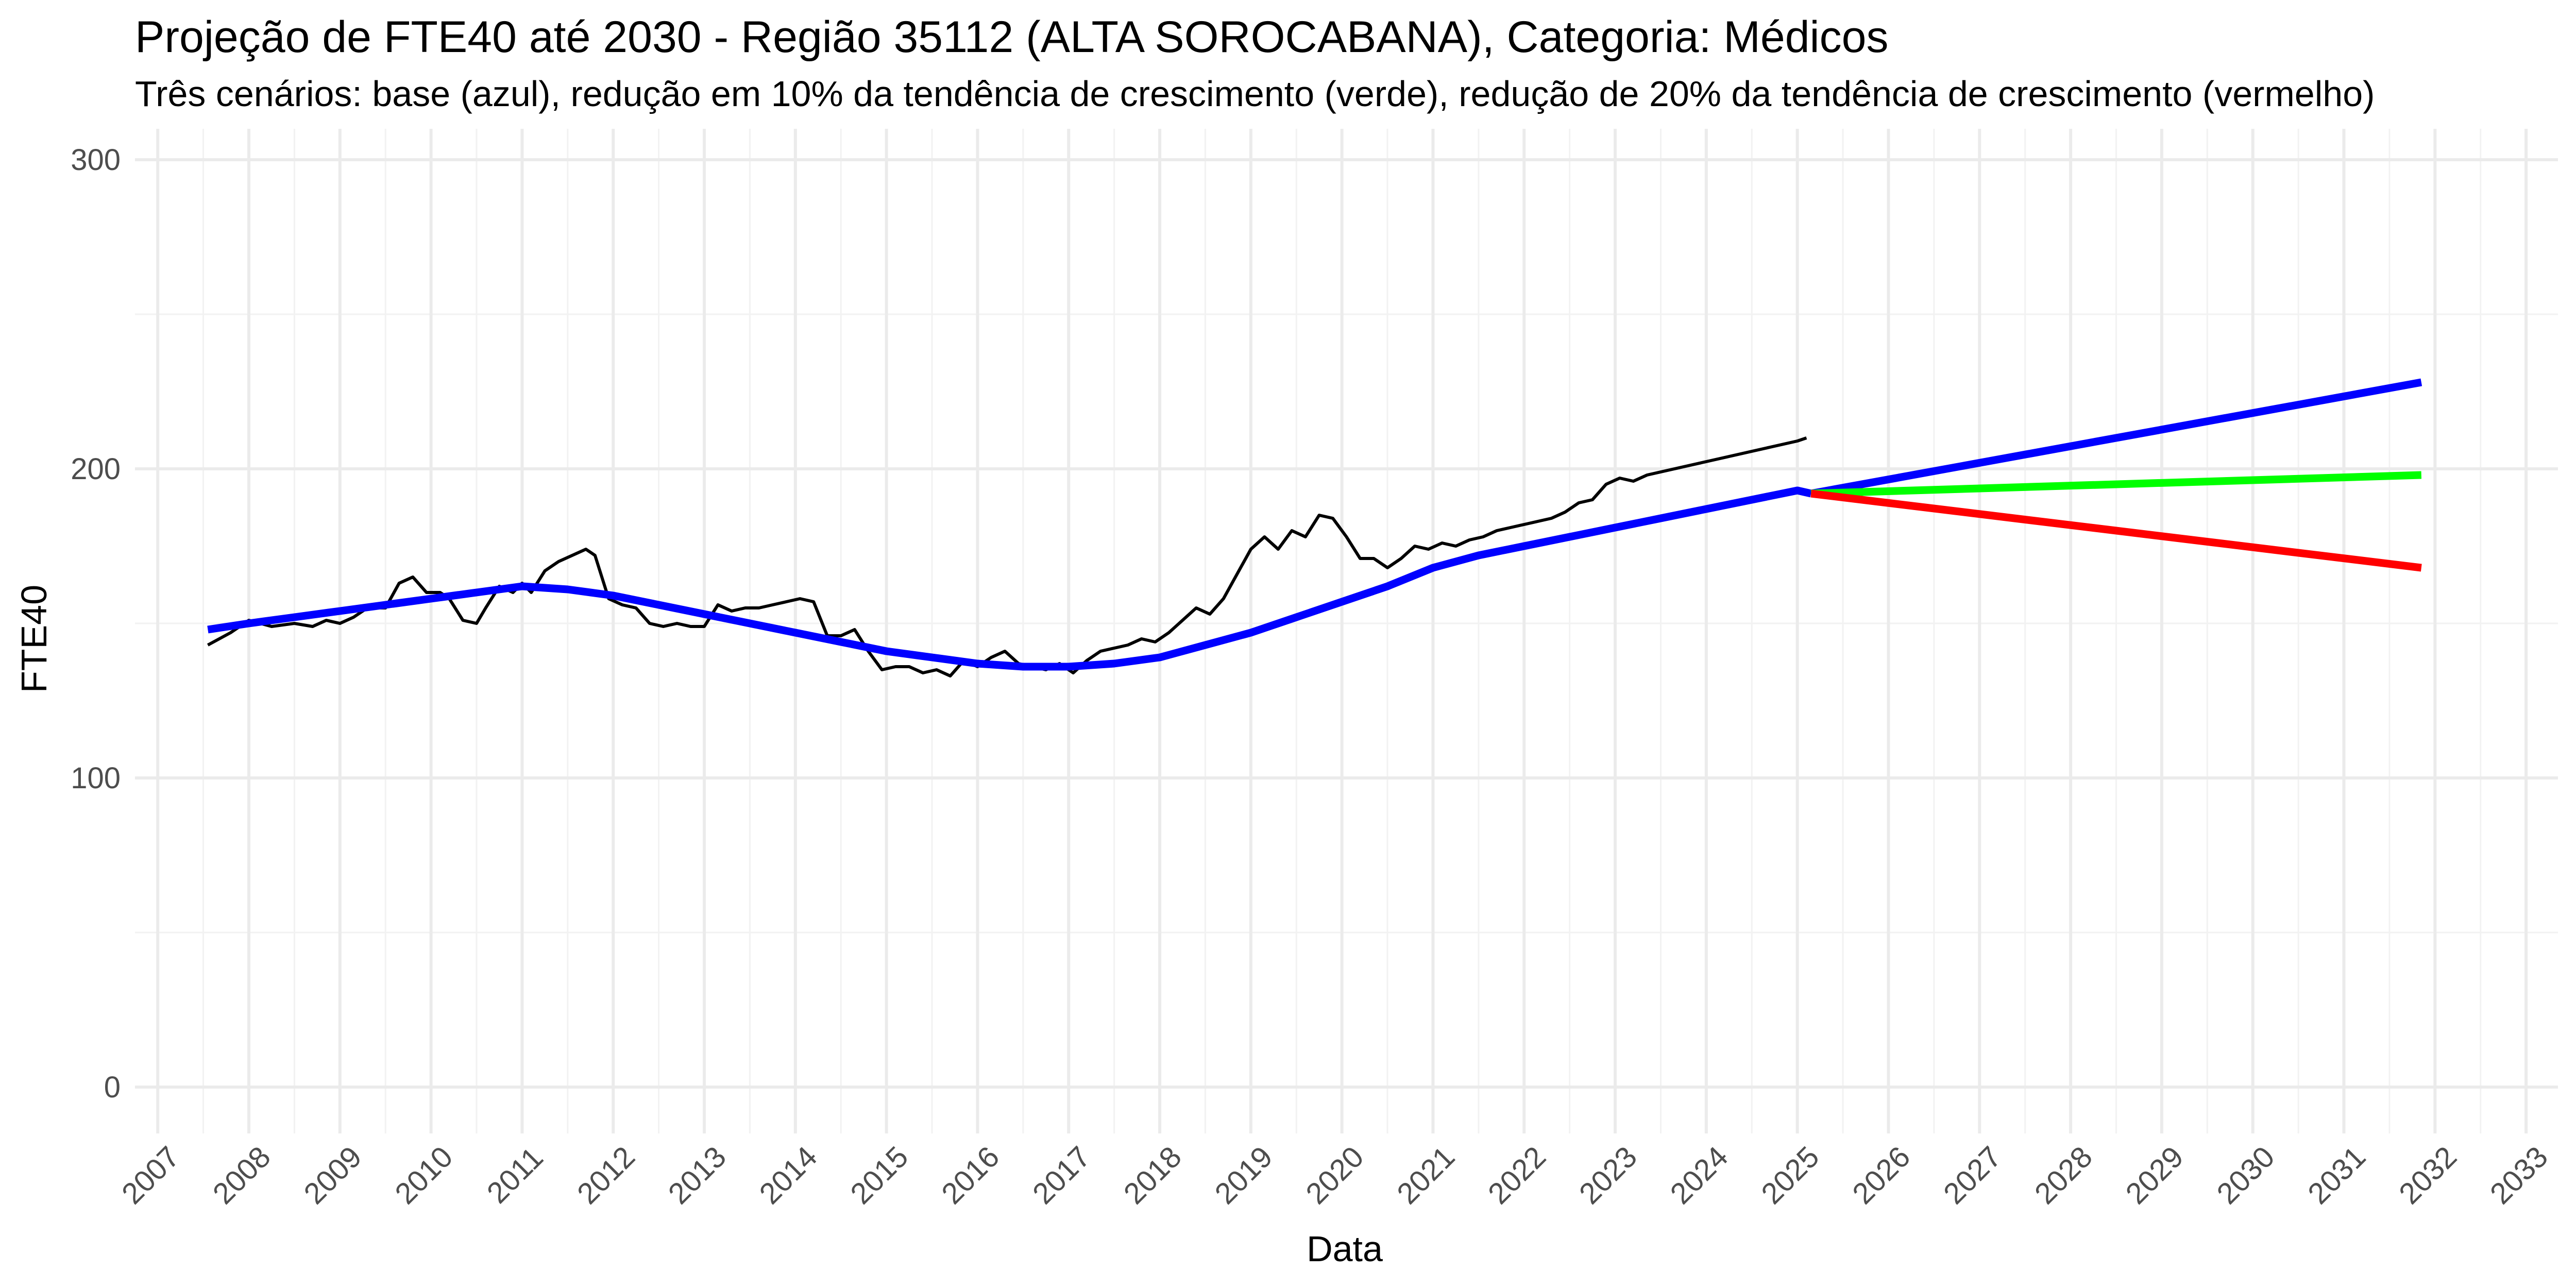 The image size is (2576, 1288). Describe the element at coordinates (96, 160) in the screenshot. I see `y-tick-label: 300` at that location.